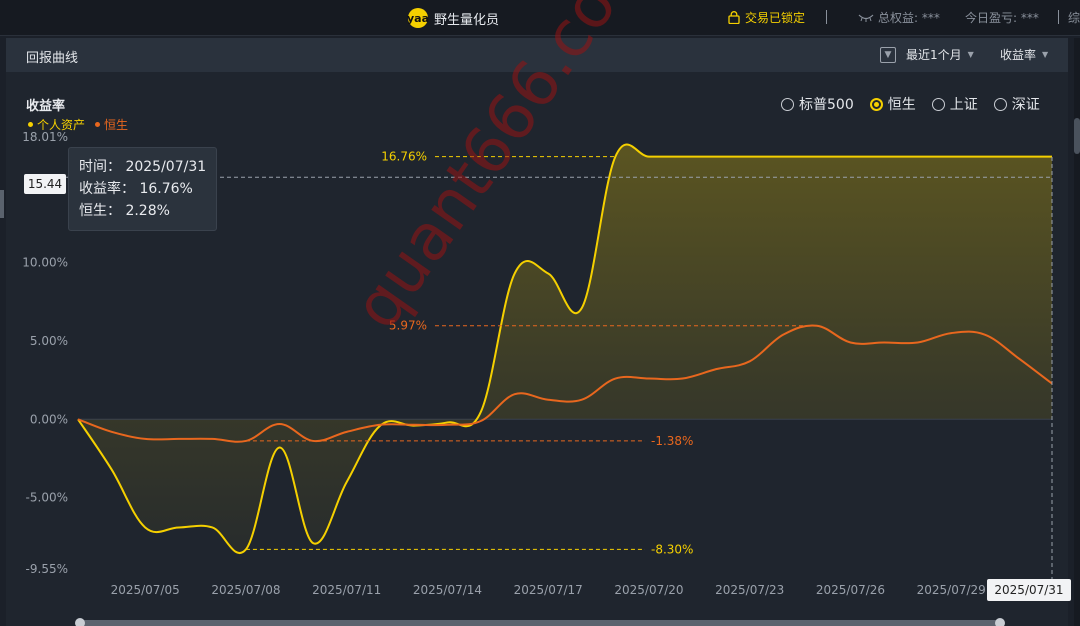 The image size is (1080, 626). I want to click on x-tick-label: 2025/07/29, so click(951, 590).